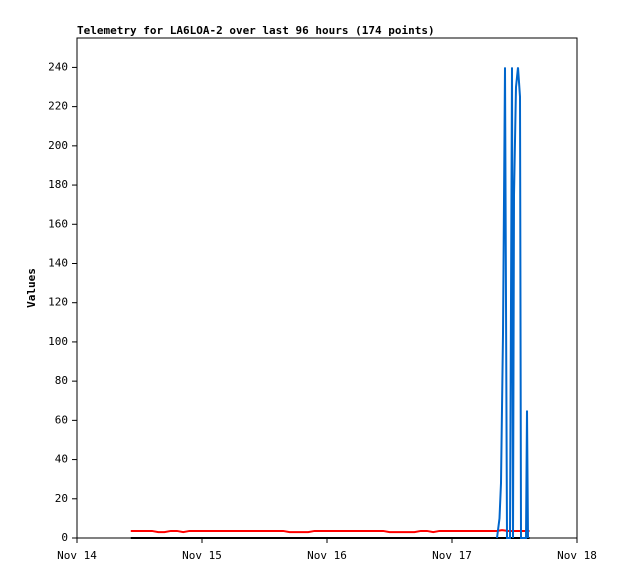 This screenshot has height=583, width=618. What do you see at coordinates (31, 288) in the screenshot?
I see `y-axis-label: Values` at bounding box center [31, 288].